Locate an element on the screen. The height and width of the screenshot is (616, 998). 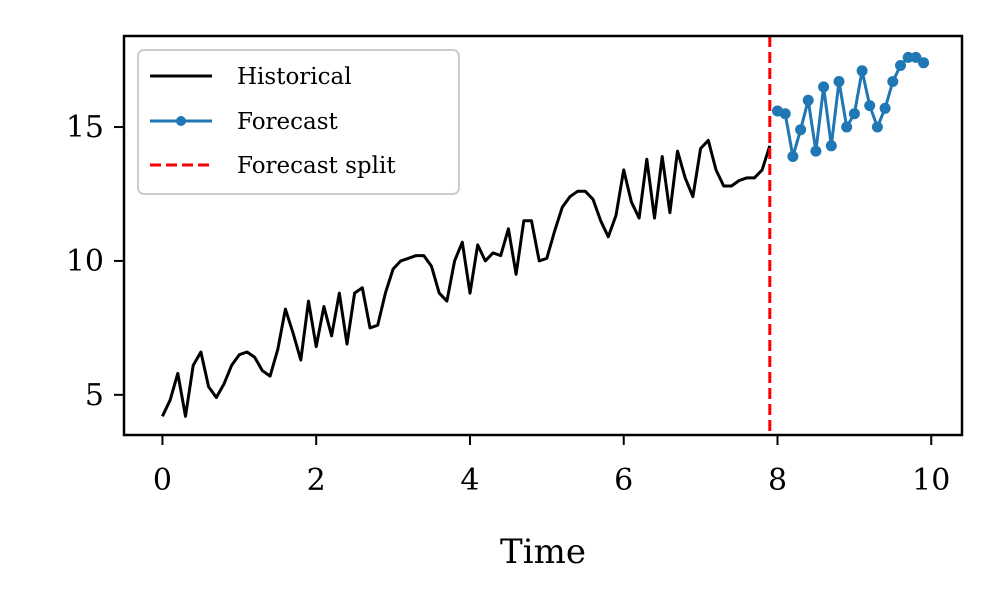
legend-label-forecast-split: Forecast split is located at coordinates (316, 166).